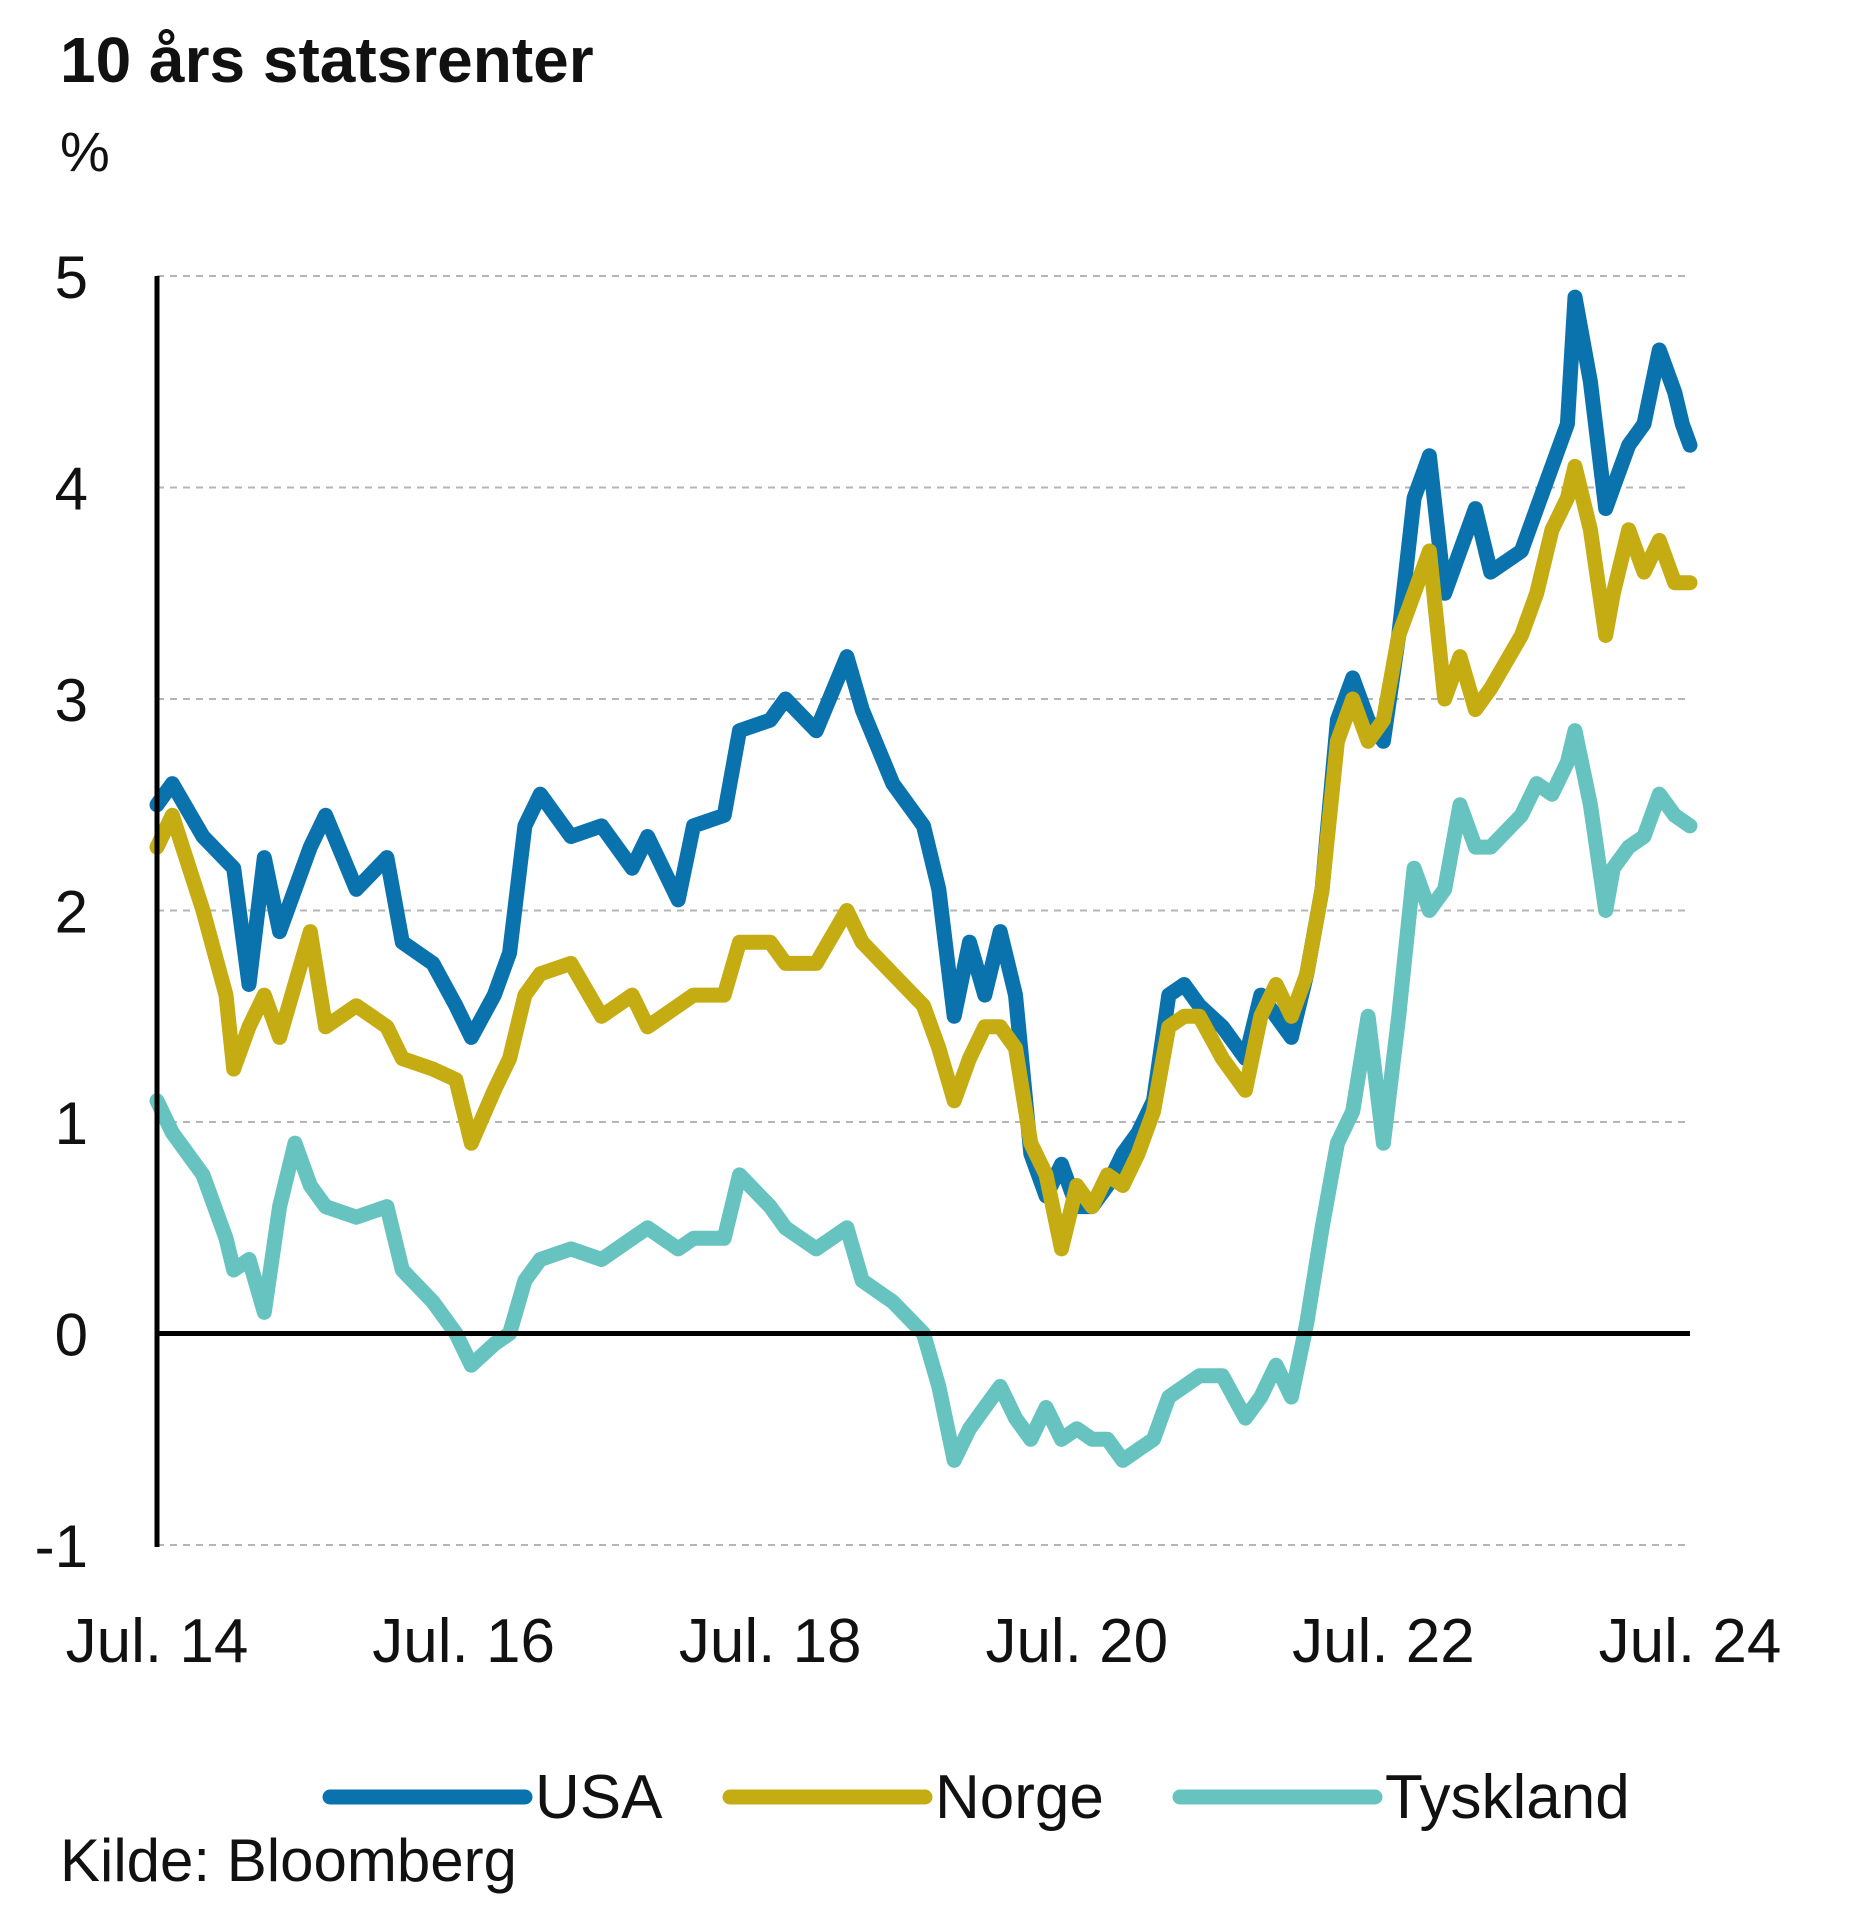 The image size is (1871, 1920). Describe the element at coordinates (1019, 1797) in the screenshot. I see `legend-label-norge: Norge` at that location.